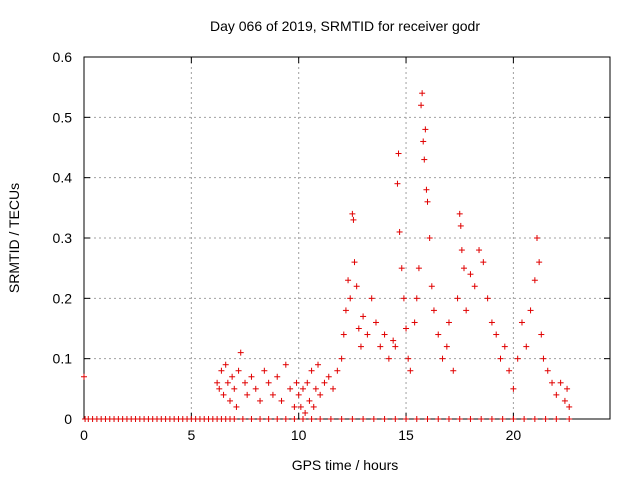 The height and width of the screenshot is (480, 640). Describe the element at coordinates (299, 435) in the screenshot. I see `x-tick-label: 10` at that location.